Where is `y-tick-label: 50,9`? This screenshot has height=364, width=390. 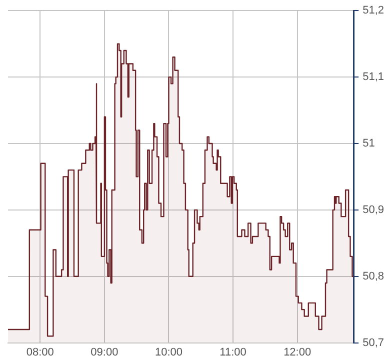
y-tick-label: 50,9 is located at coordinates (373, 210).